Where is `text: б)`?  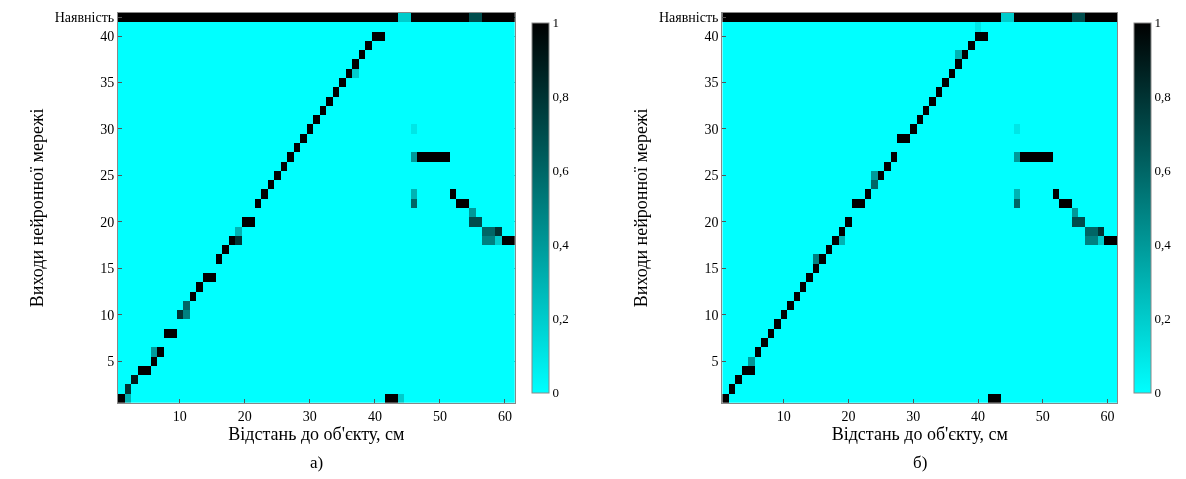
text: б) is located at coordinates (920, 462).